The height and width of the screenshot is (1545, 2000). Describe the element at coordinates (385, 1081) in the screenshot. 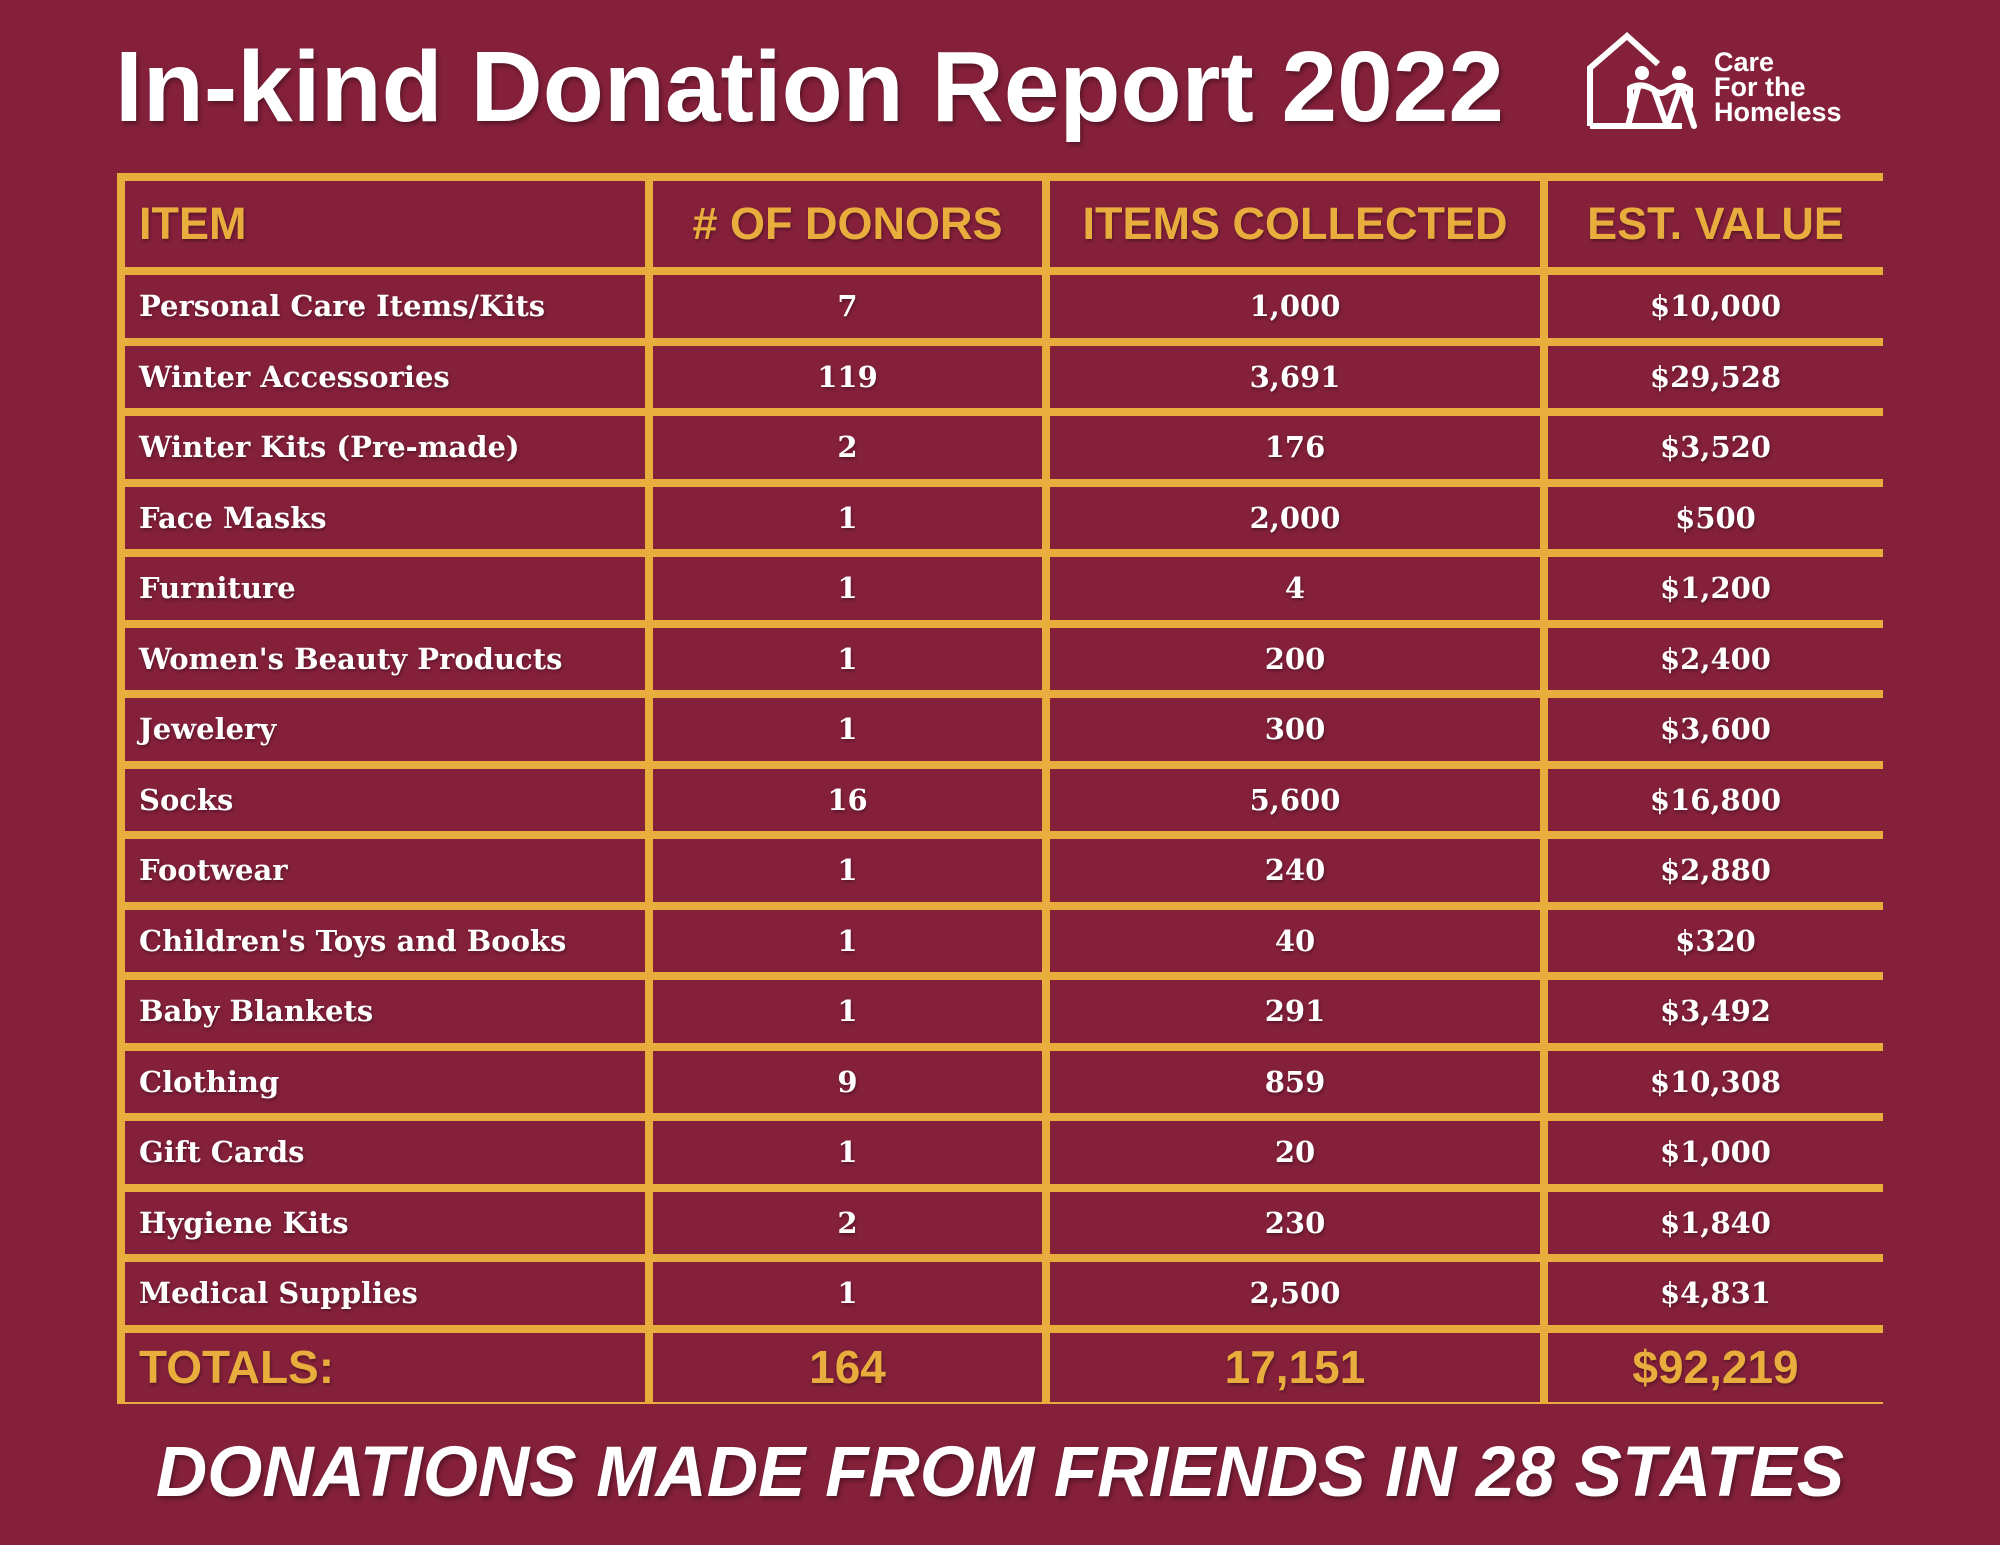

I see `cell-item: Clothing` at that location.